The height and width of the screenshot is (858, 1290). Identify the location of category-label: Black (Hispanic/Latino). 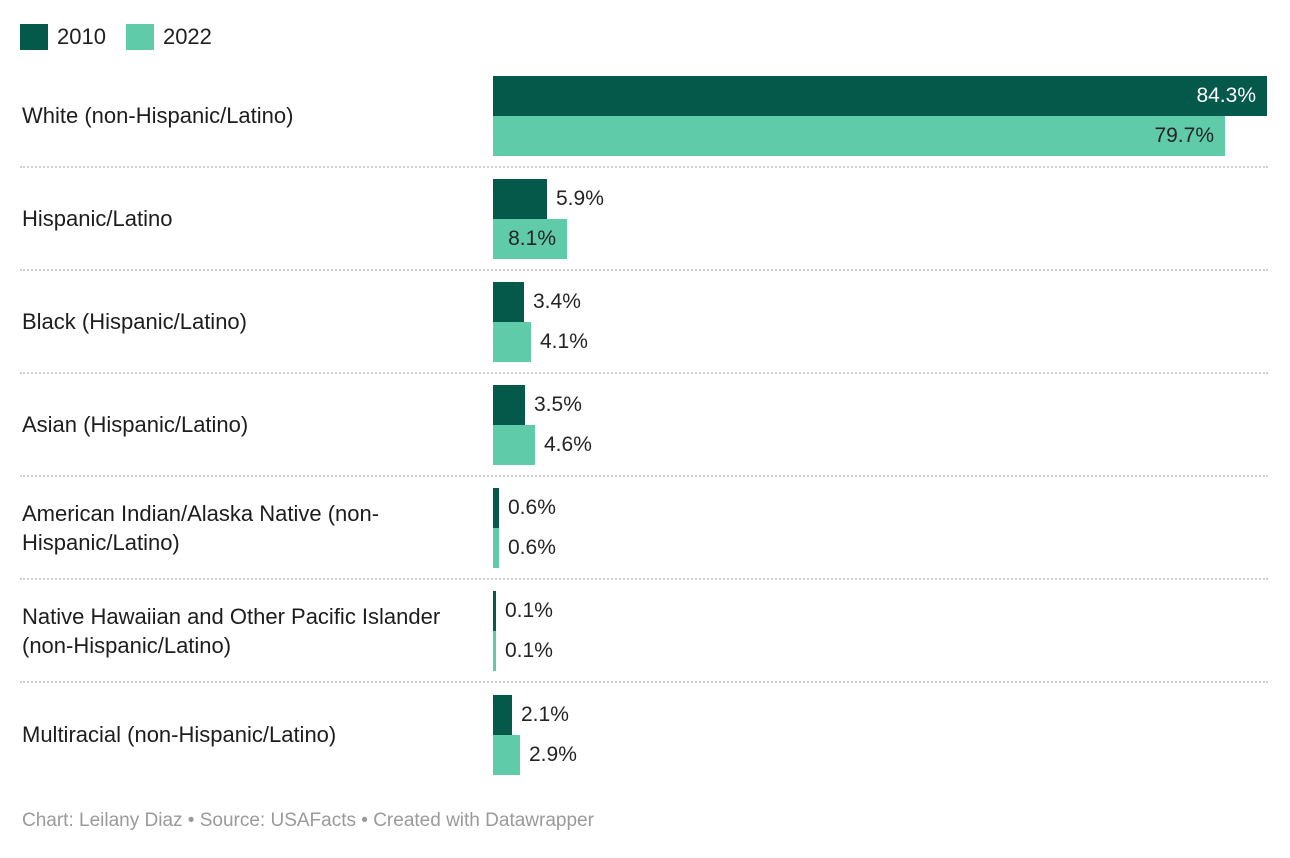
(134, 321).